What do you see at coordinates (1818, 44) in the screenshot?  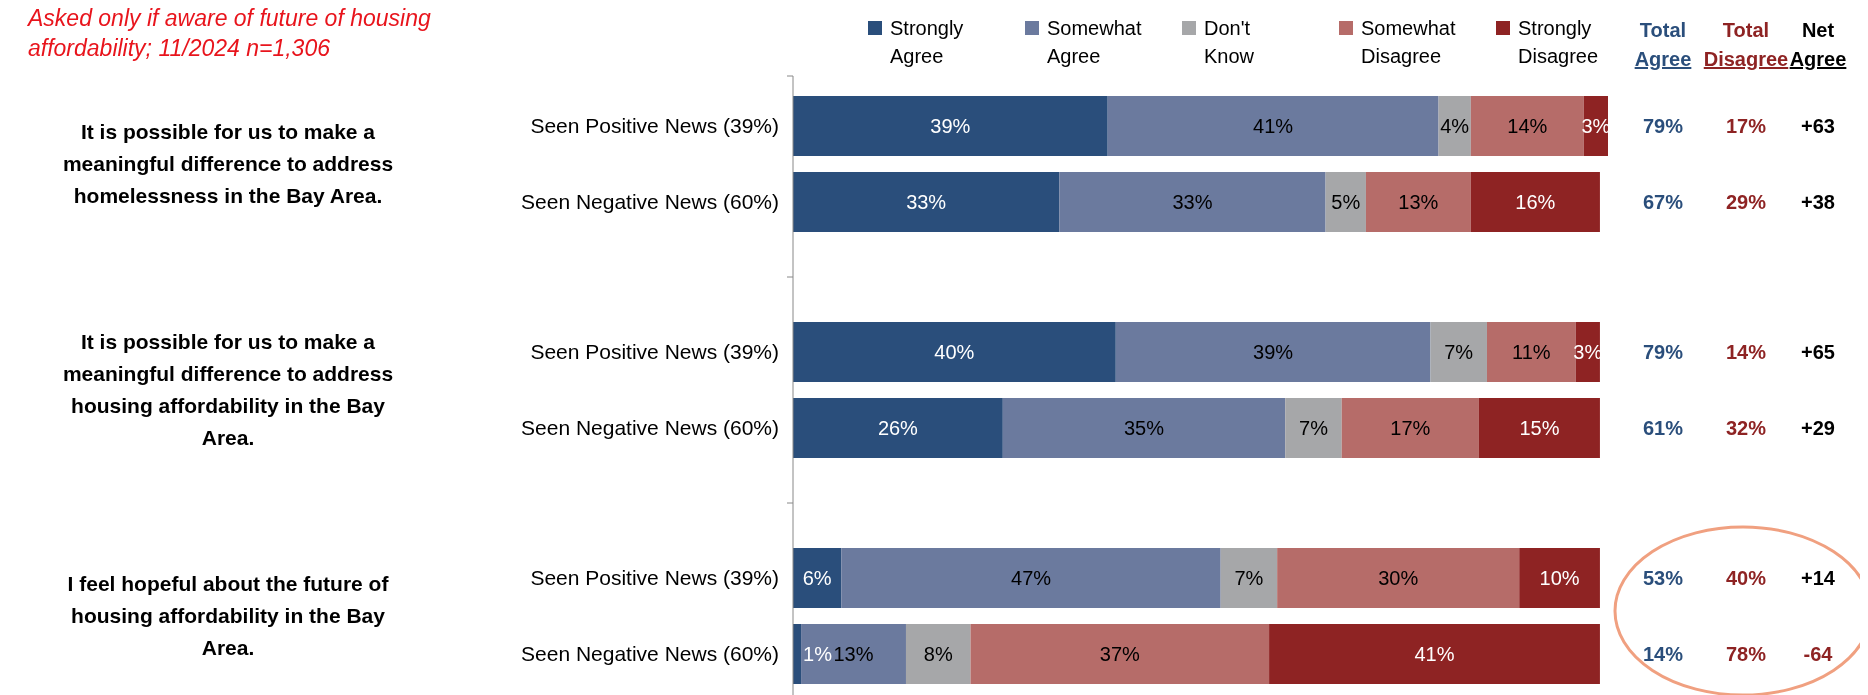 I see `text: Net Agree` at bounding box center [1818, 44].